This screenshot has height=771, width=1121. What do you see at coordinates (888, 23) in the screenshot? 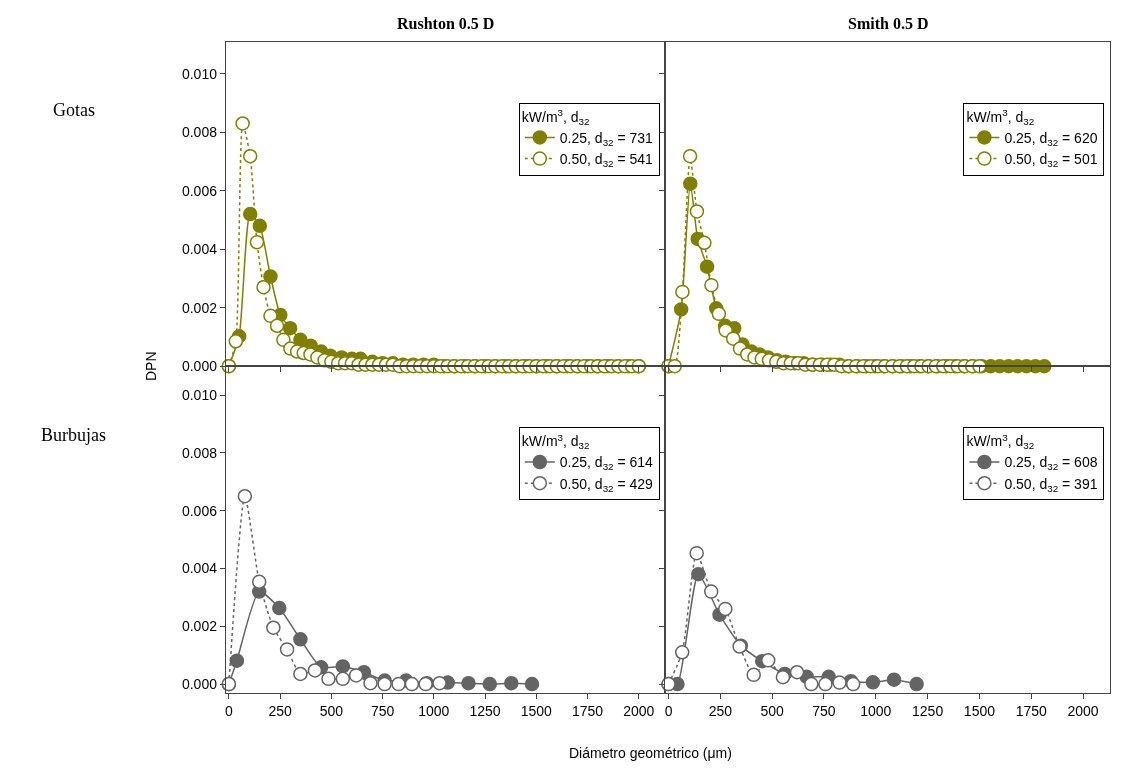
I see `chart-title: Smith 0.5 D` at bounding box center [888, 23].